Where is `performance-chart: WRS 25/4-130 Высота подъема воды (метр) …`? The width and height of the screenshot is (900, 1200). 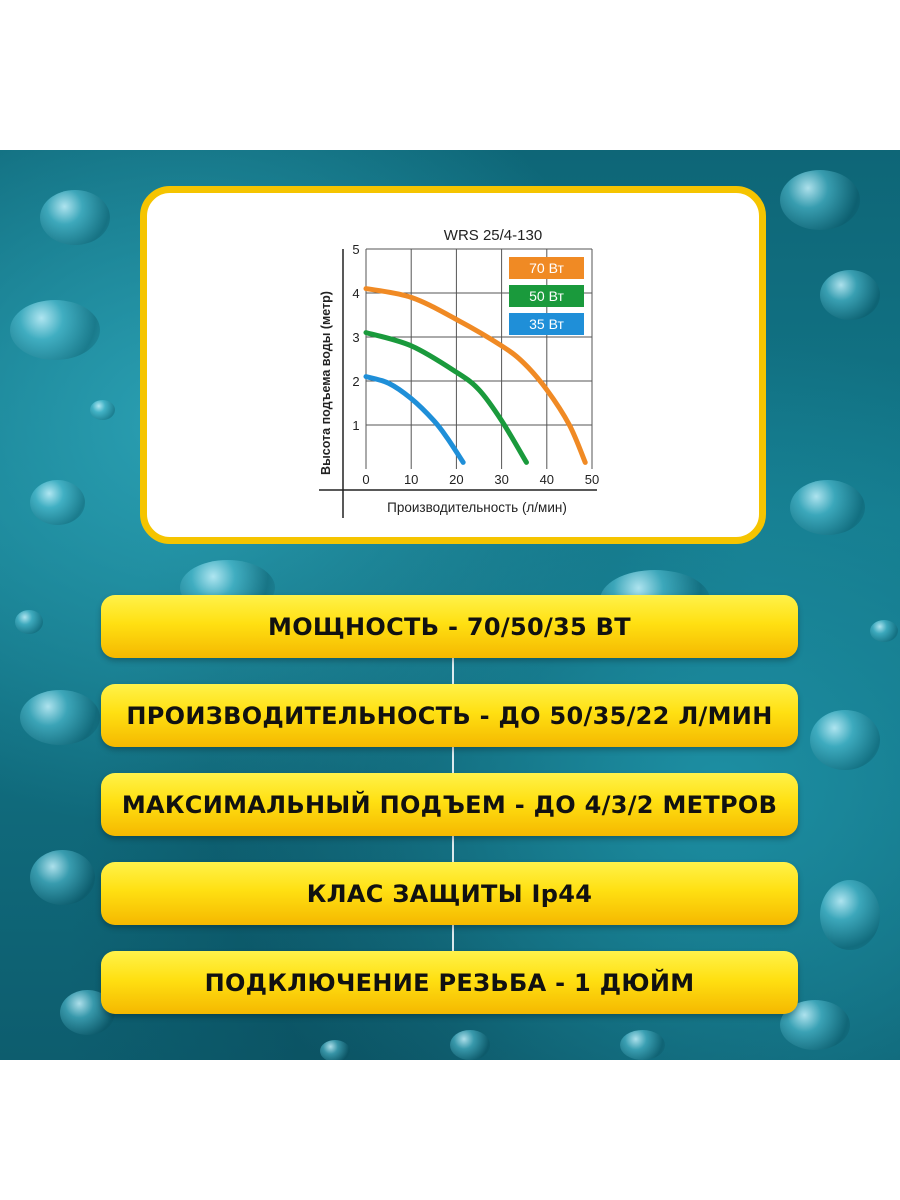 performance-chart: WRS 25/4-130 Высота подъема воды (метр) … is located at coordinates (459, 372).